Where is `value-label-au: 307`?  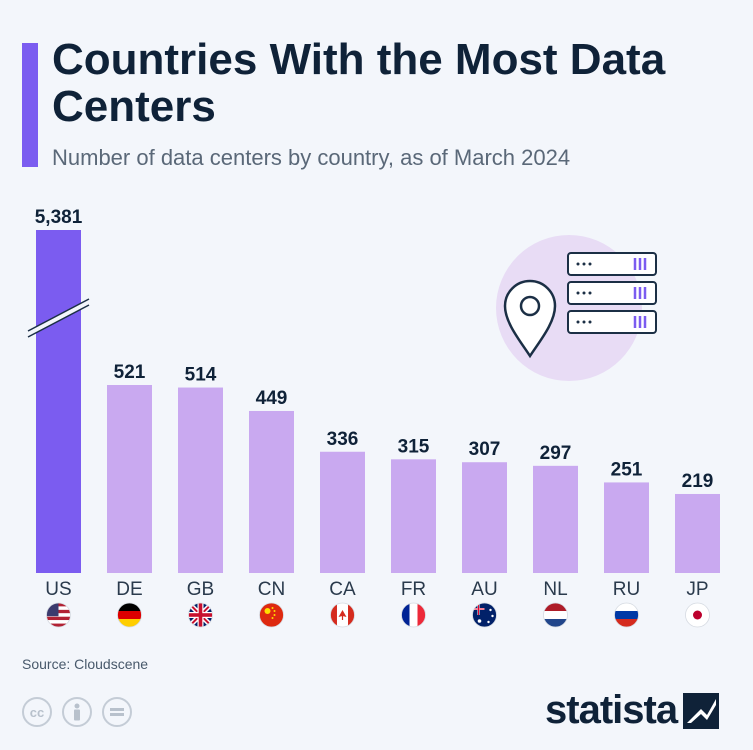 value-label-au: 307 is located at coordinates (485, 449).